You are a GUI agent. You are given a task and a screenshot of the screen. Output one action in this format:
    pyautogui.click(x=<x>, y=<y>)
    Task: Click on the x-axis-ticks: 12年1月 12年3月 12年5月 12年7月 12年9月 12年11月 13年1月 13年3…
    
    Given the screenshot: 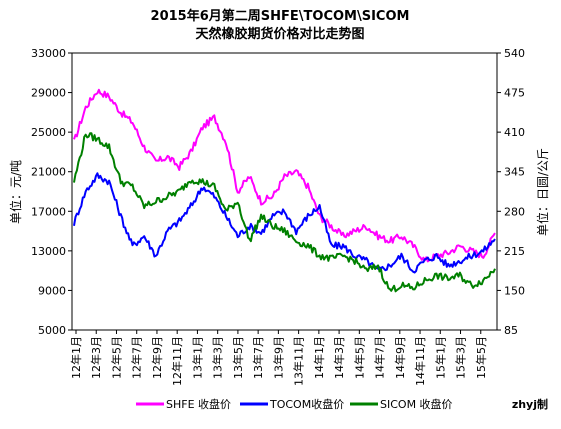 What is the action you would take?
    pyautogui.click(x=278, y=358)
    